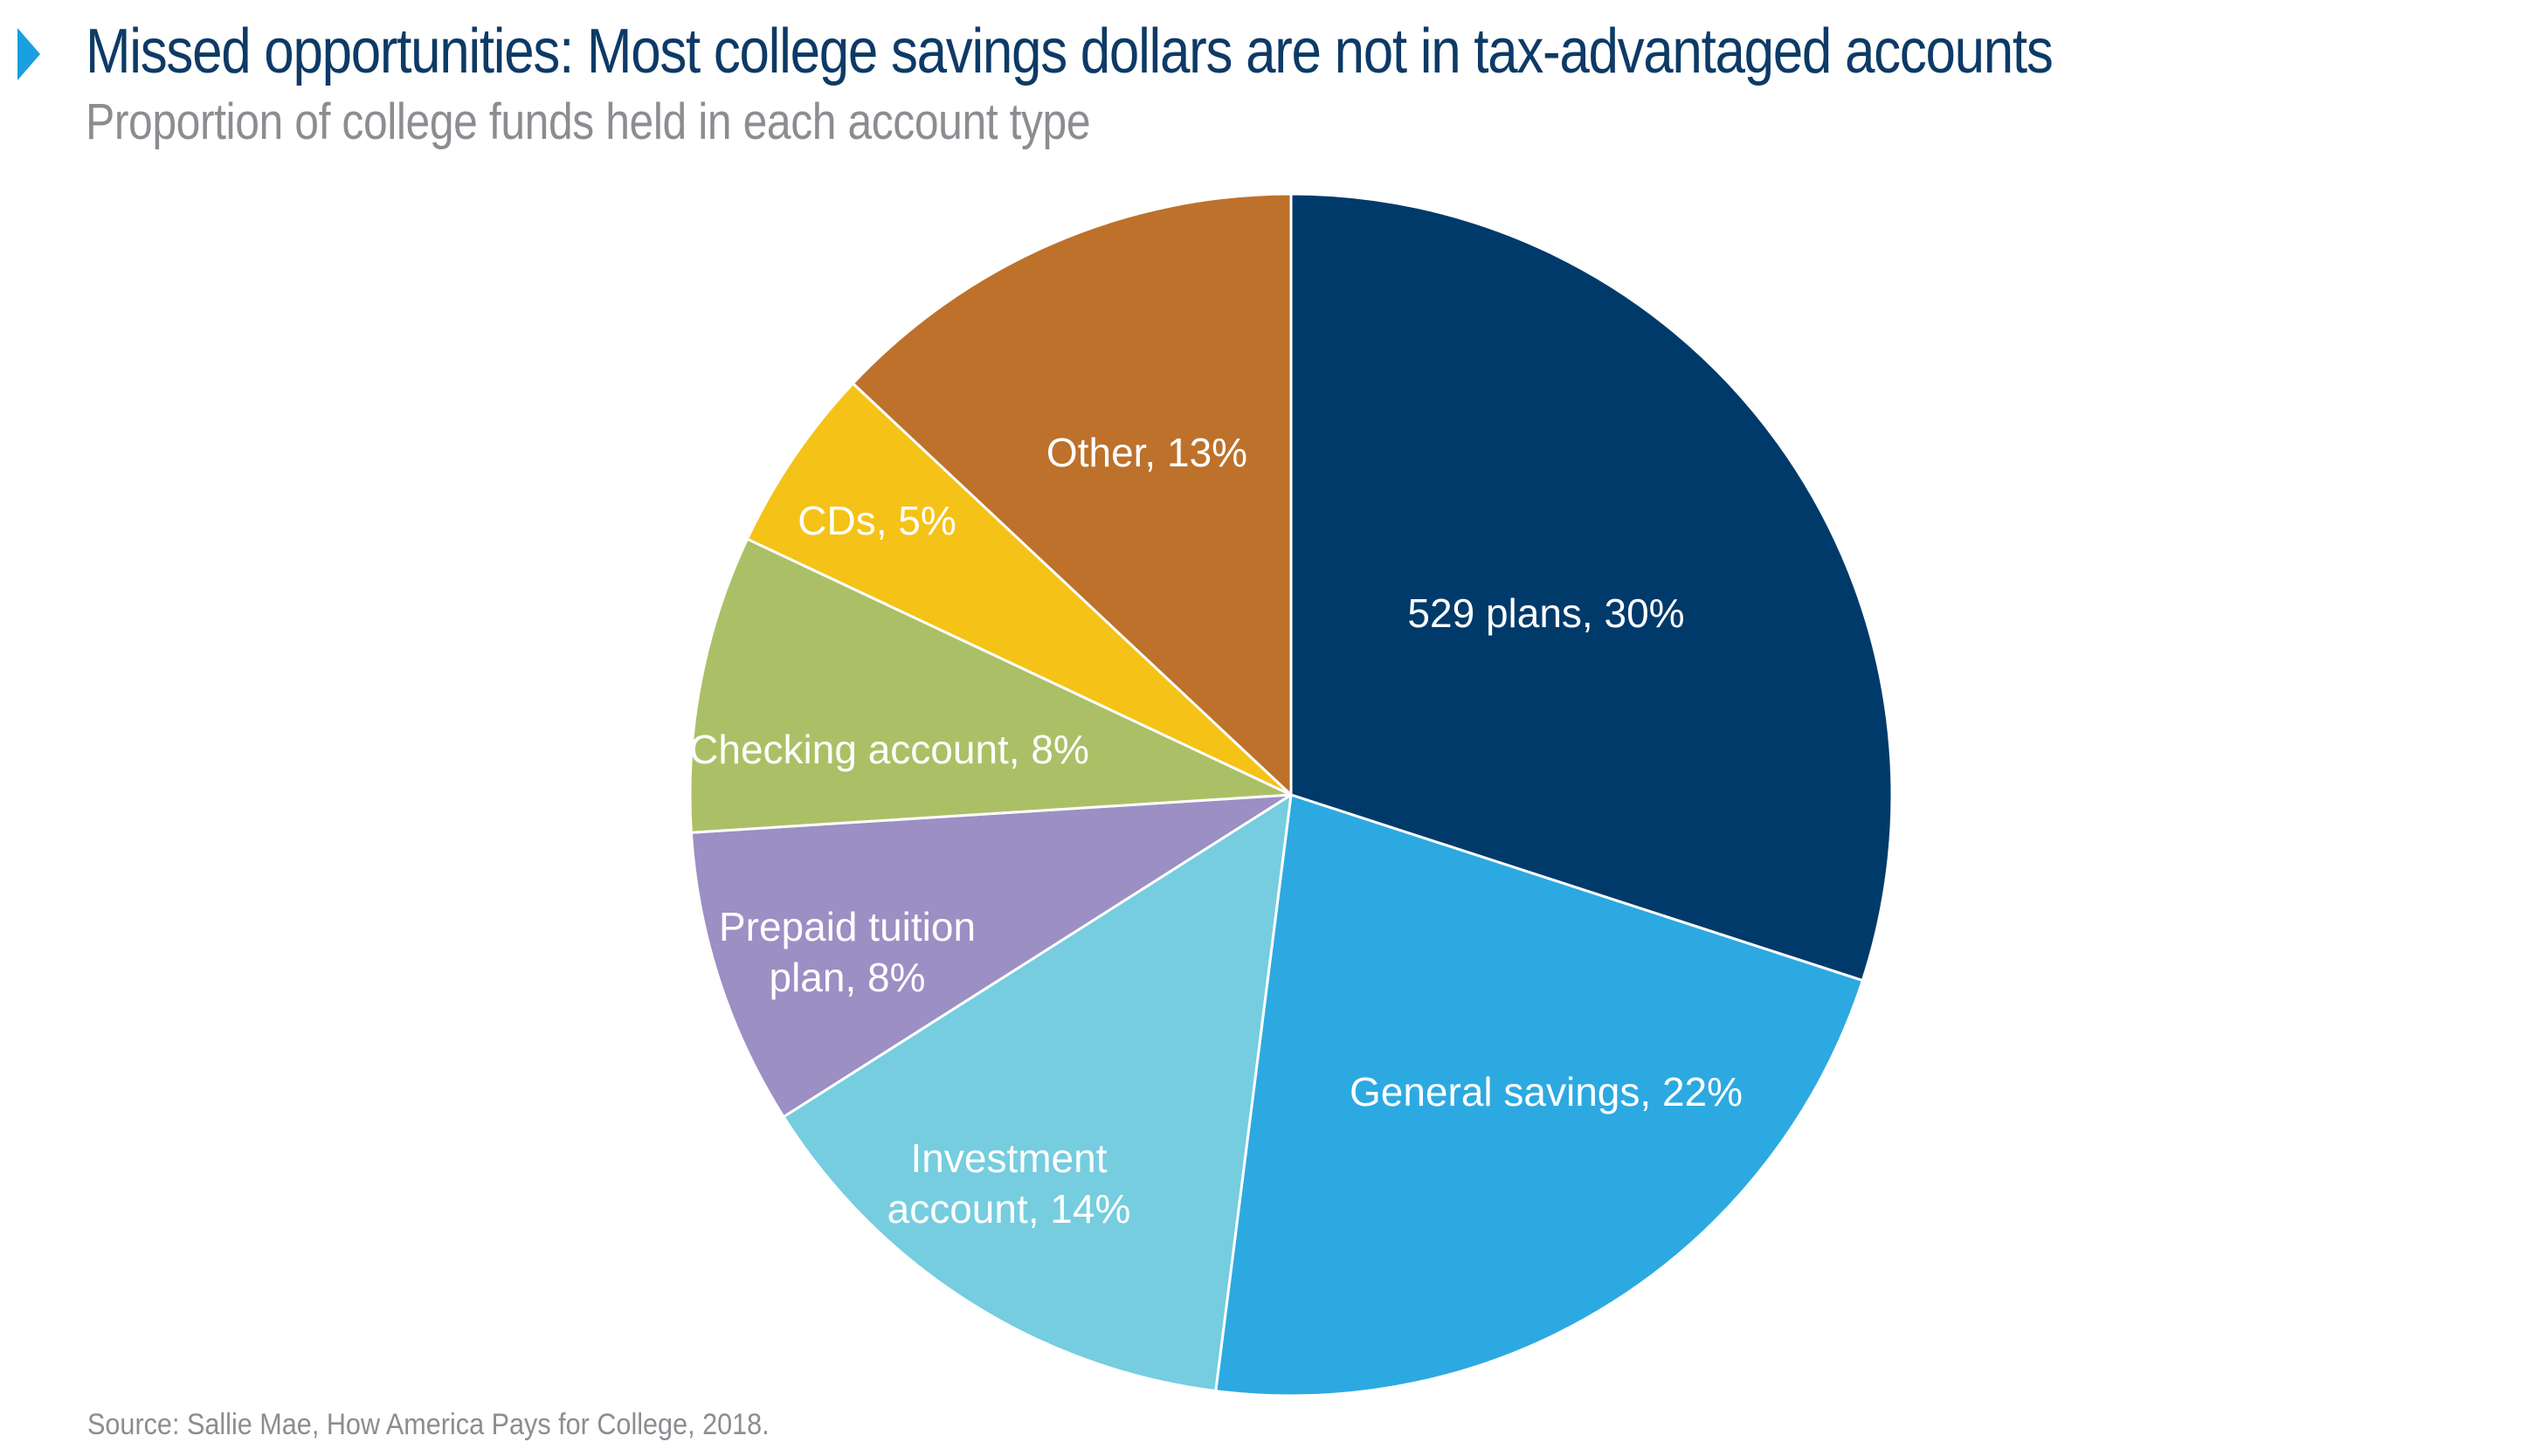 Image resolution: width=2548 pixels, height=1456 pixels. I want to click on slice-label-6-line-1: CDs, 5%, so click(877, 520).